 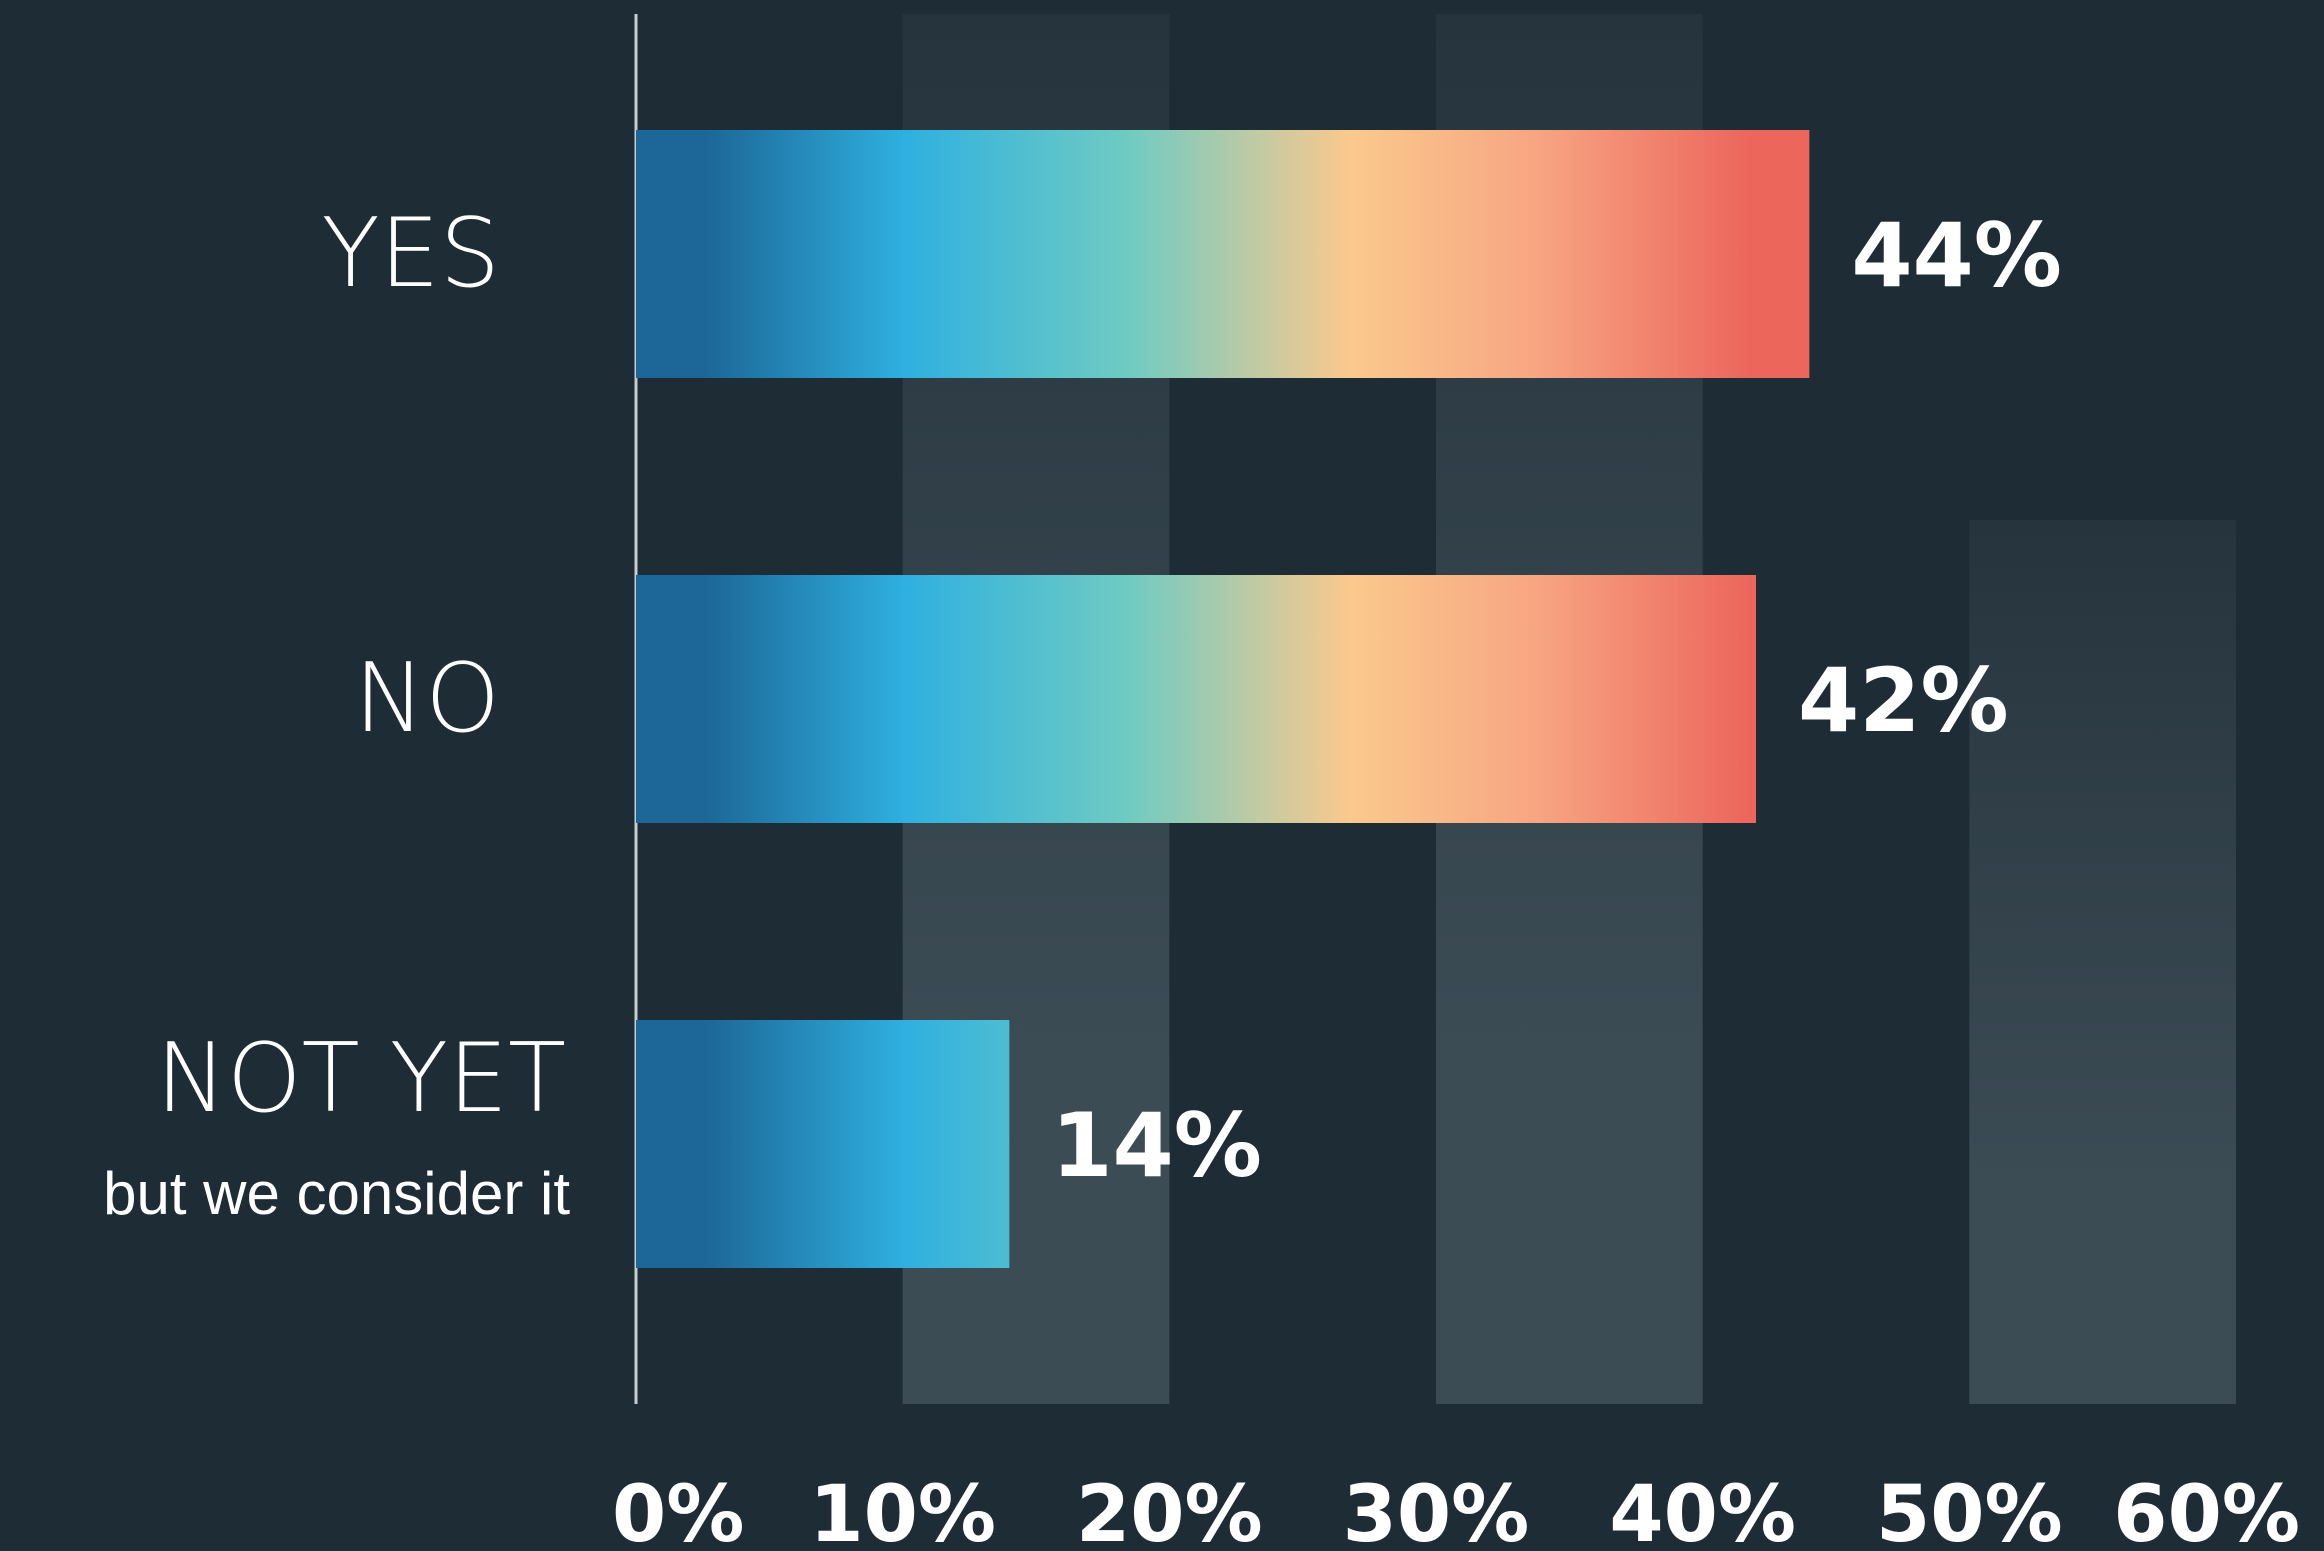 I want to click on category-labels: YES NO NOT YET but we consider it, so click(x=336, y=713).